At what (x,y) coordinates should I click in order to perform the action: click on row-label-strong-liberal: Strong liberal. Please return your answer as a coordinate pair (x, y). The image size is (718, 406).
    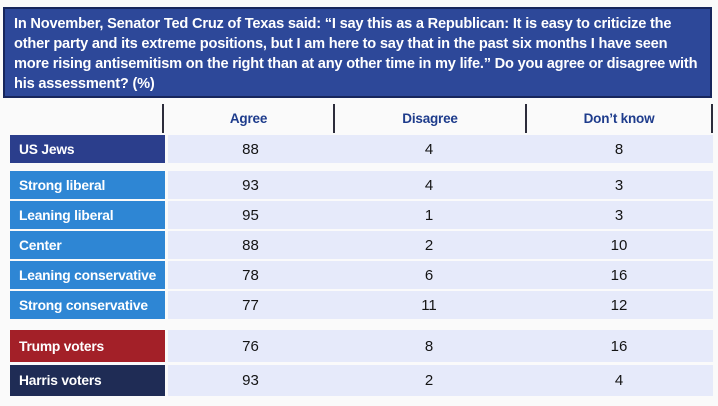
    Looking at the image, I should click on (87, 185).